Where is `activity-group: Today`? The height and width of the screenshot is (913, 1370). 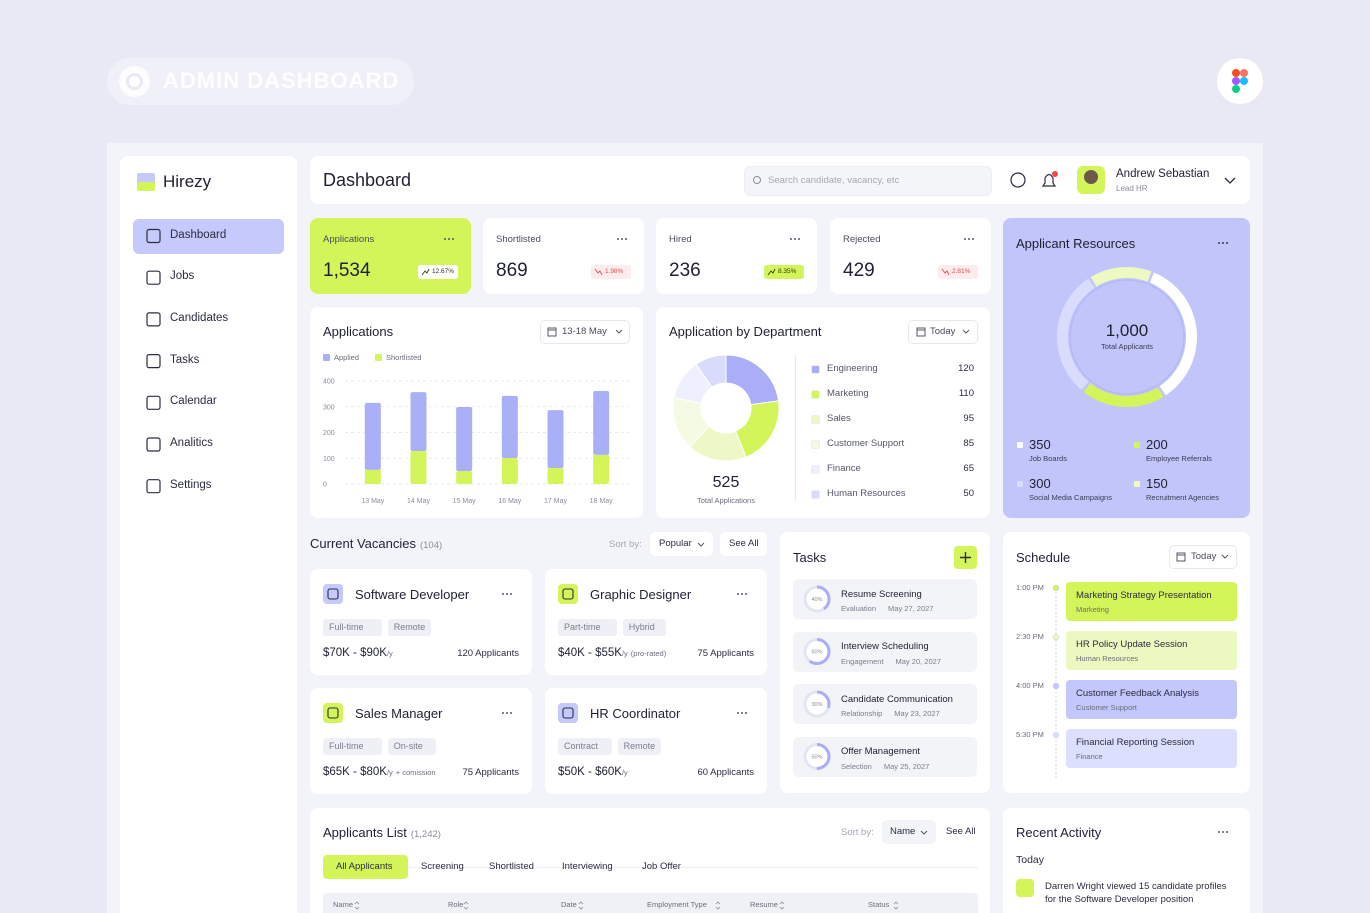 activity-group: Today is located at coordinates (1030, 860).